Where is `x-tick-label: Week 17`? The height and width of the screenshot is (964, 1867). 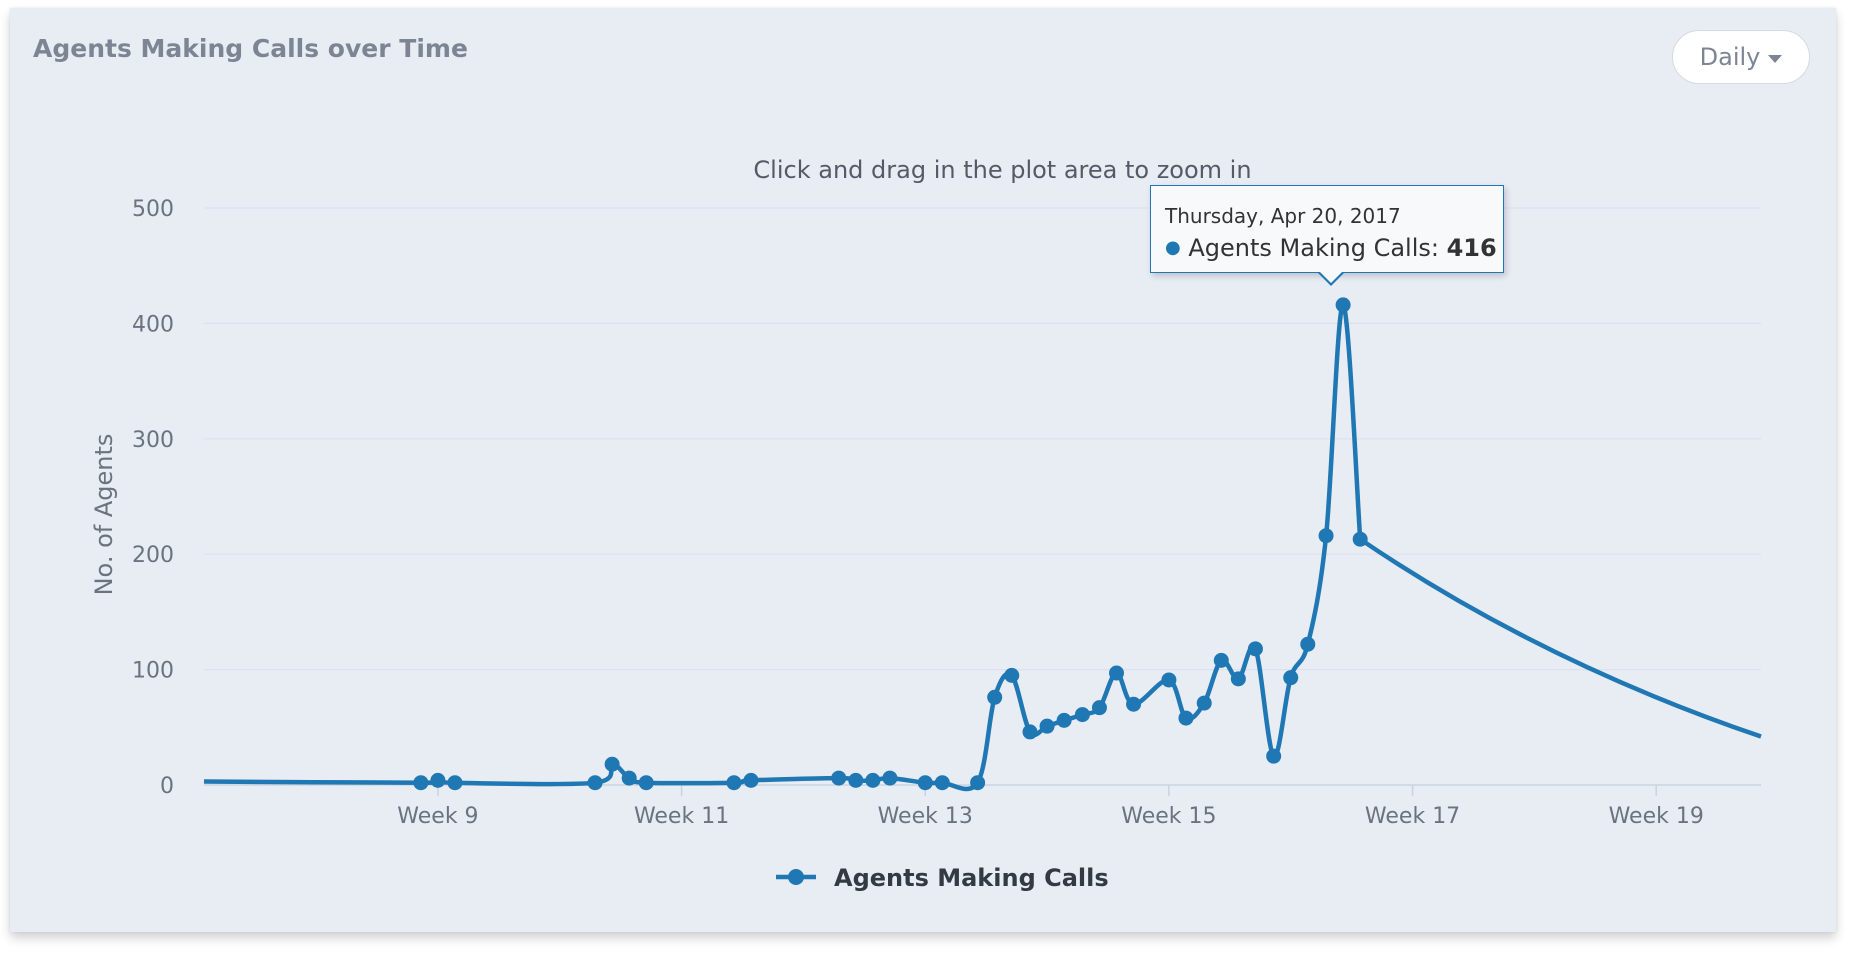
x-tick-label: Week 17 is located at coordinates (1412, 816).